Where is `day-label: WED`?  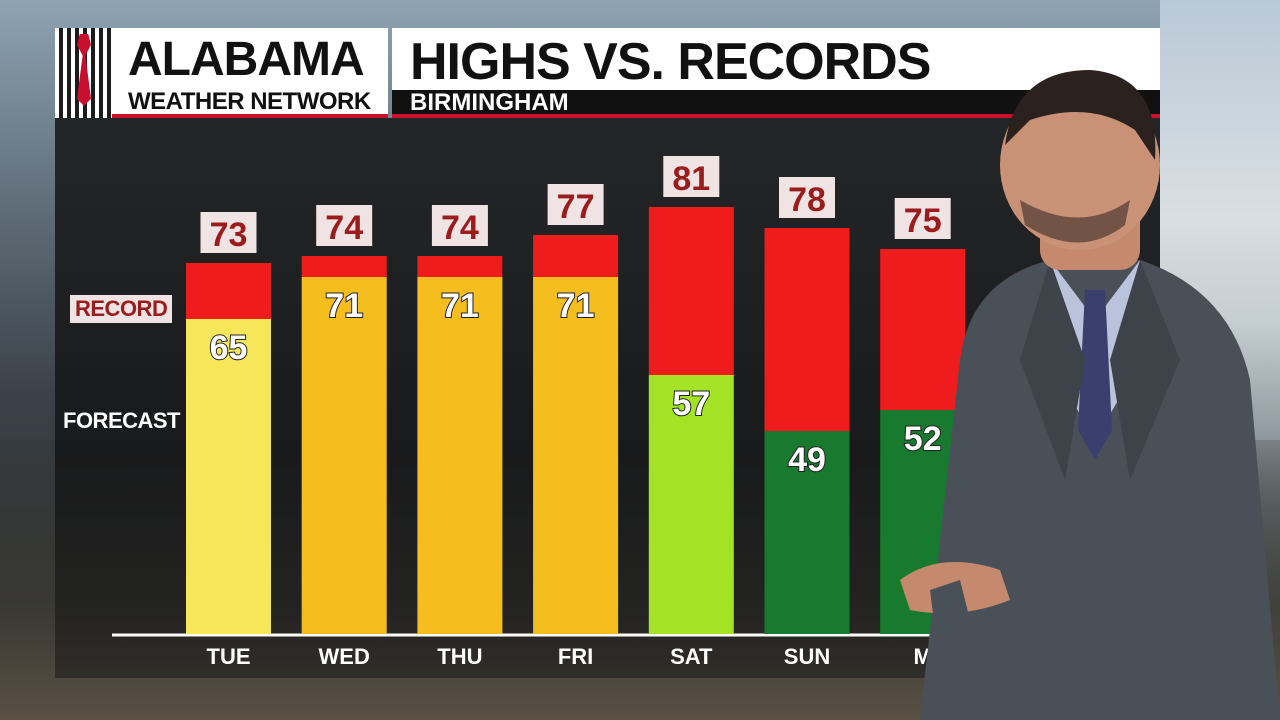
day-label: WED is located at coordinates (344, 656).